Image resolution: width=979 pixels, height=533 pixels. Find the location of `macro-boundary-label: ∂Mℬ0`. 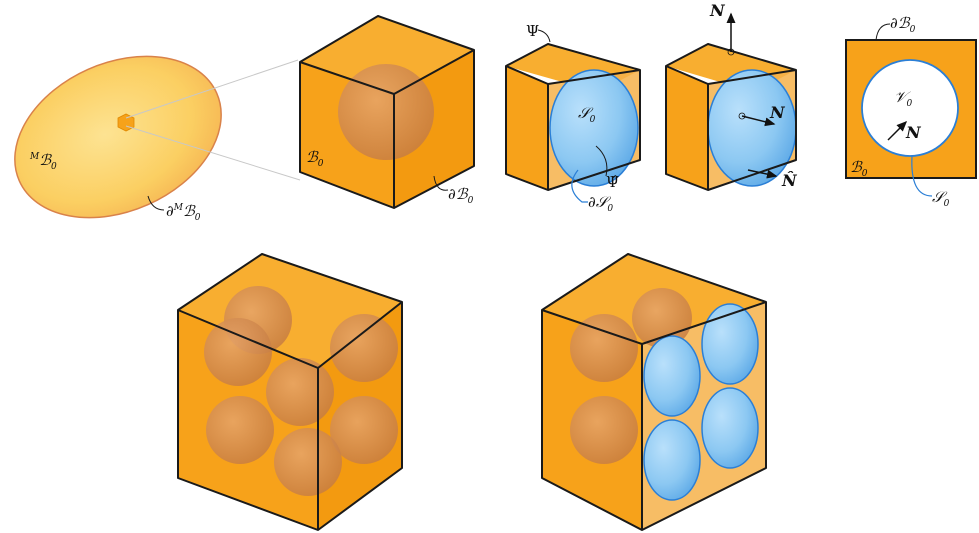

macro-boundary-label: ∂Mℬ0 is located at coordinates (183, 212).